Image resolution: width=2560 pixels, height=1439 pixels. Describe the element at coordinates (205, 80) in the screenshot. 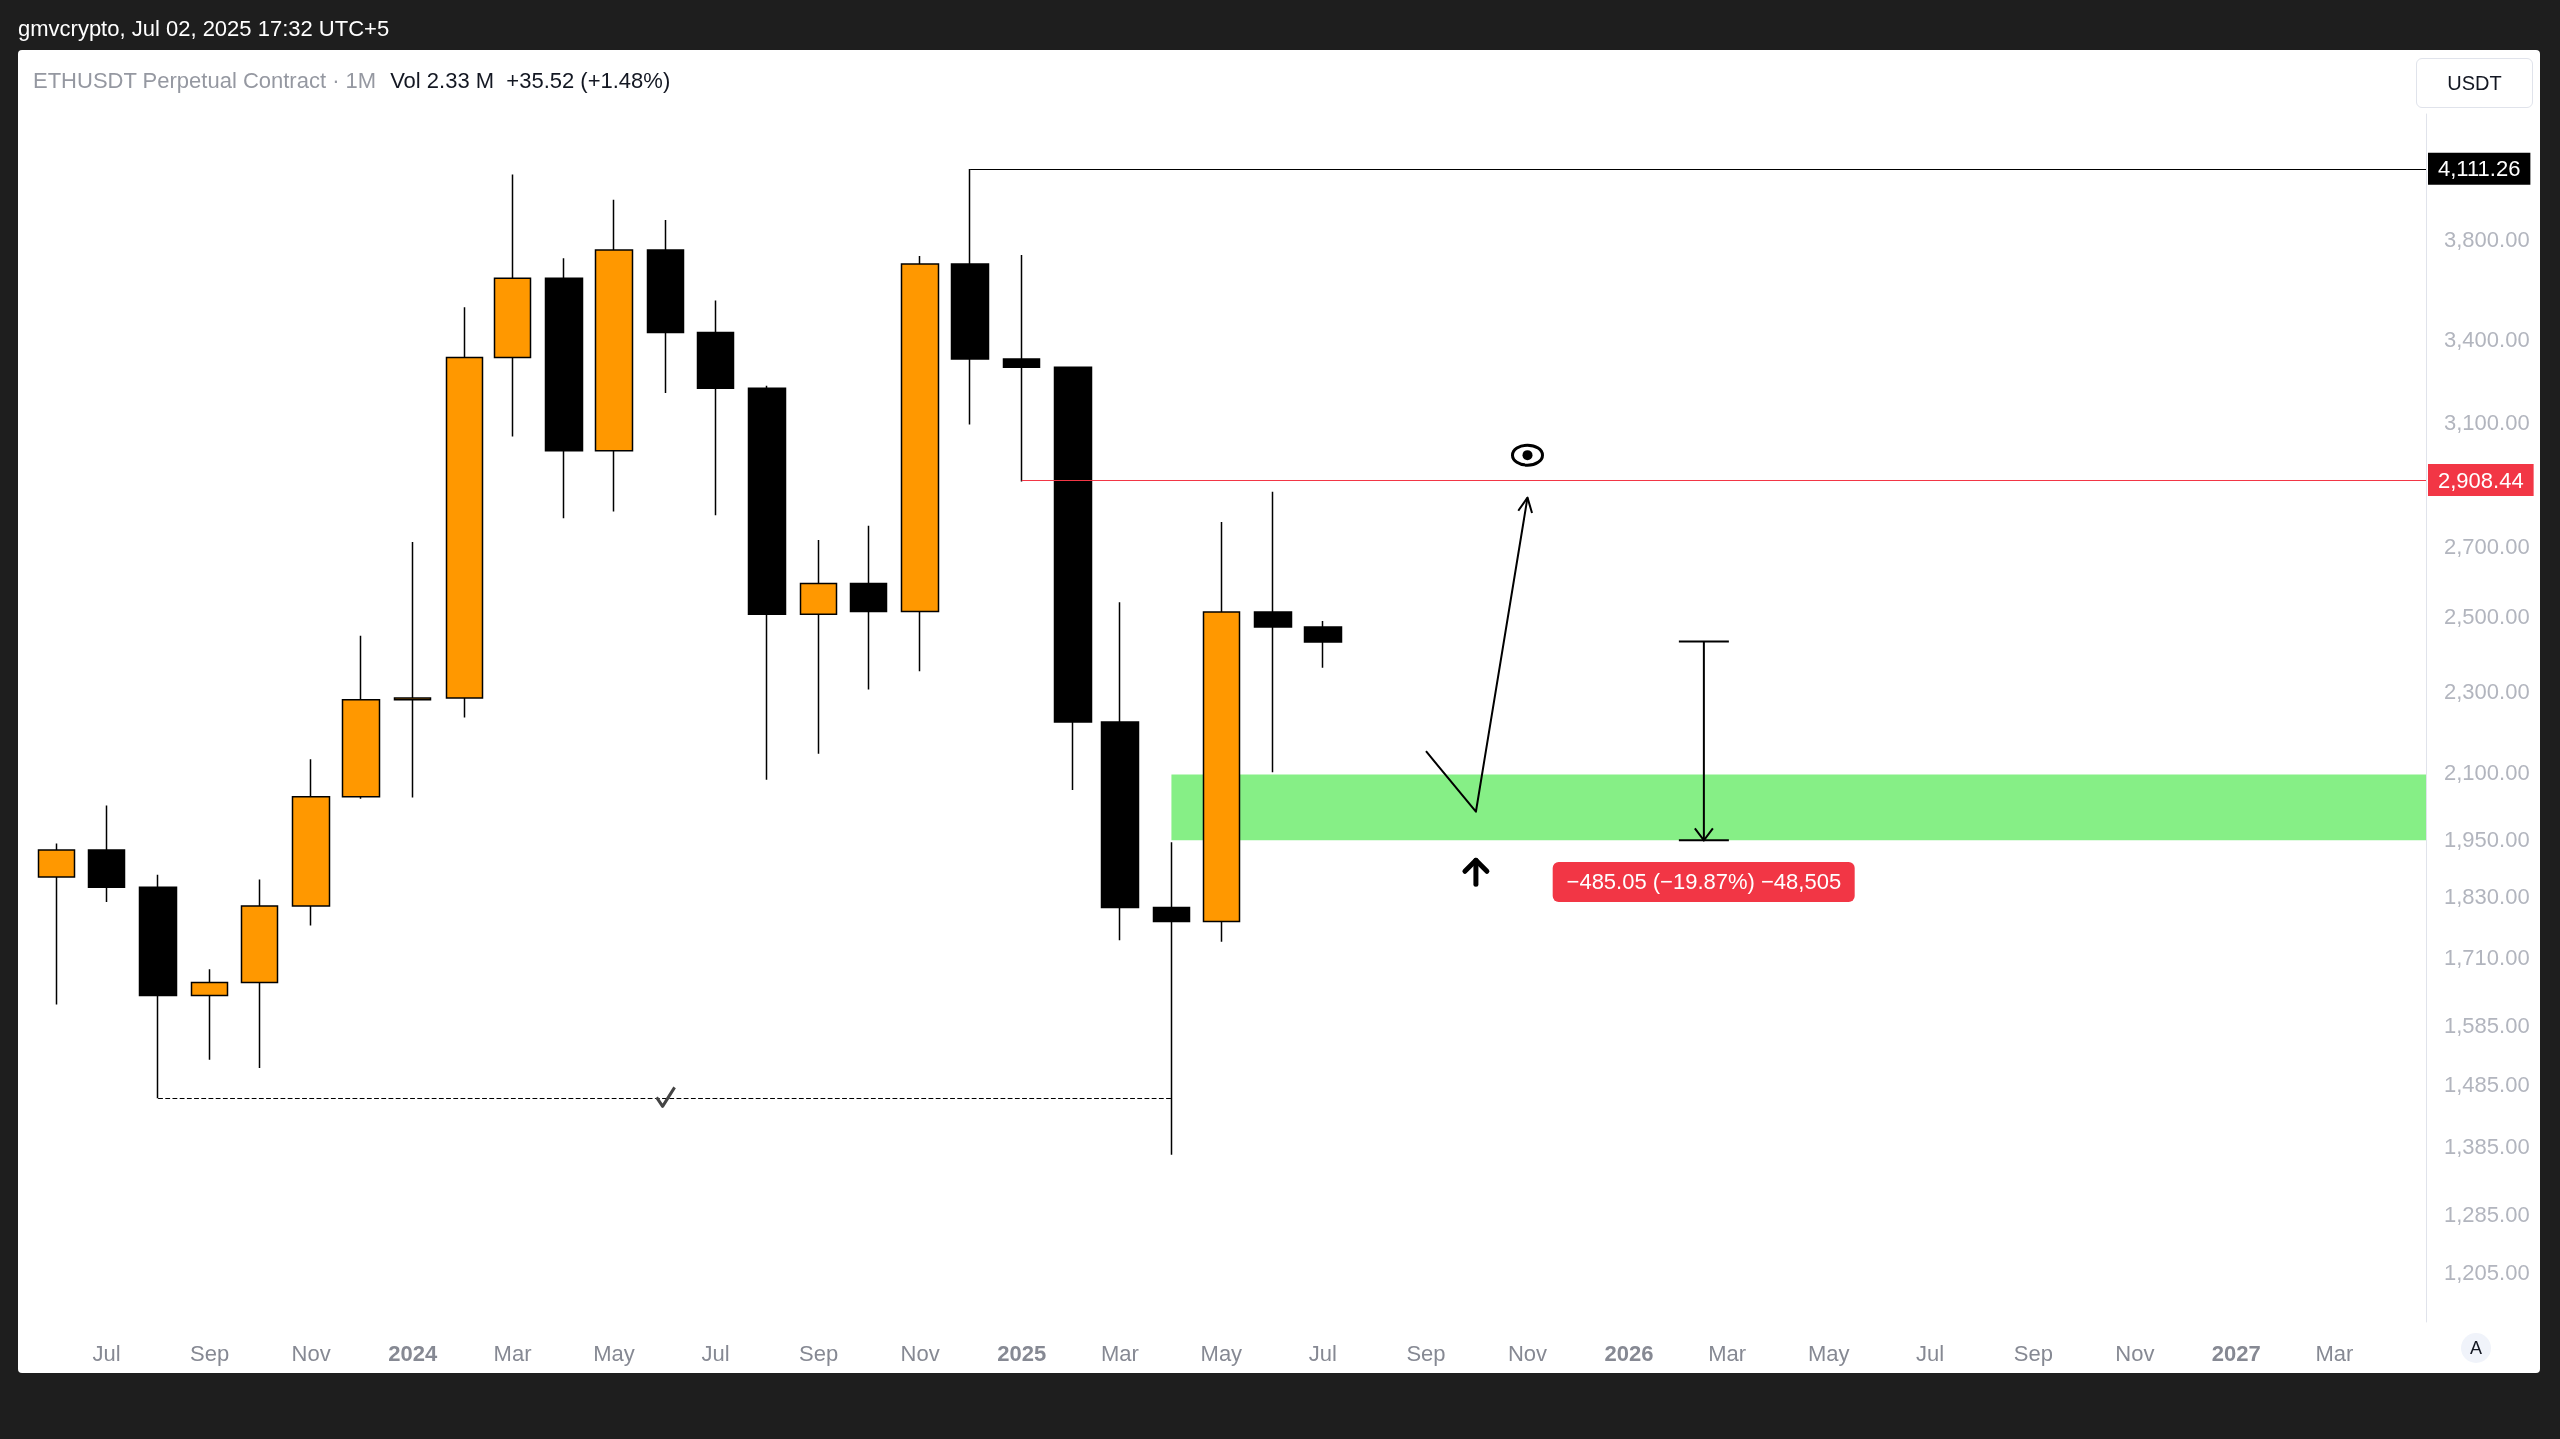

I see `chart-title: ETHUSDT Perpetual Contract · 1M` at that location.